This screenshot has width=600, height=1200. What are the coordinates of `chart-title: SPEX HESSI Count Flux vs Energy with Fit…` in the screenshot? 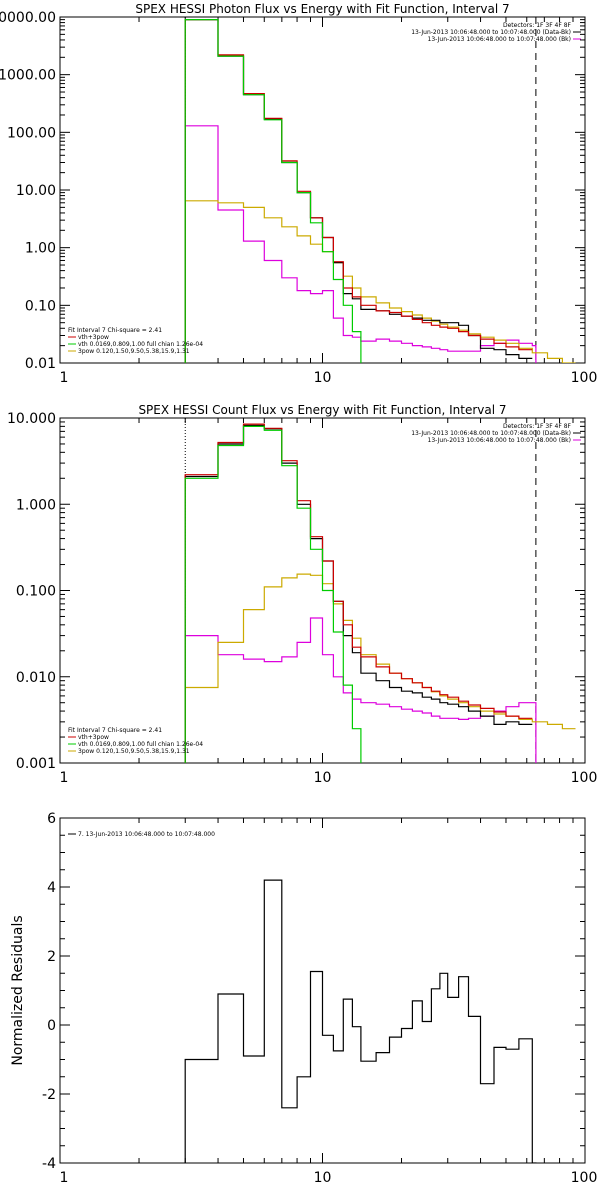 It's located at (322, 410).